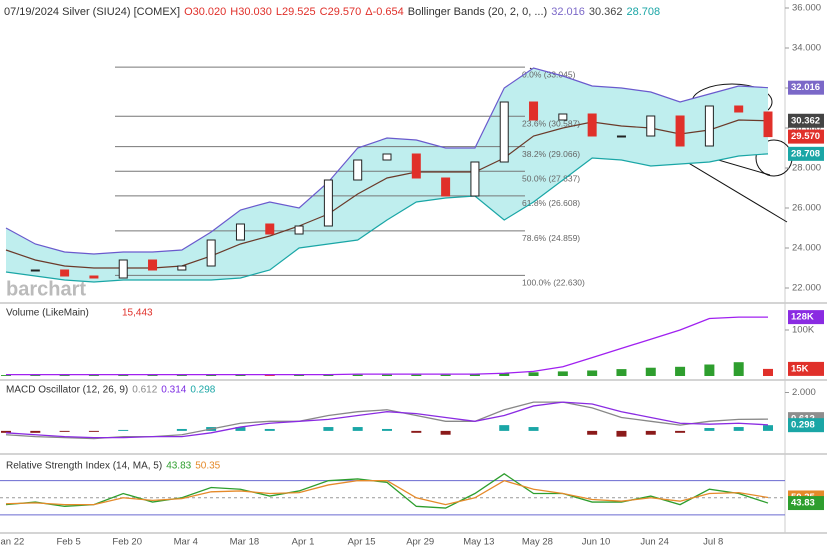  Describe the element at coordinates (802, 317) in the screenshot. I see `badge-label: 128K` at that location.